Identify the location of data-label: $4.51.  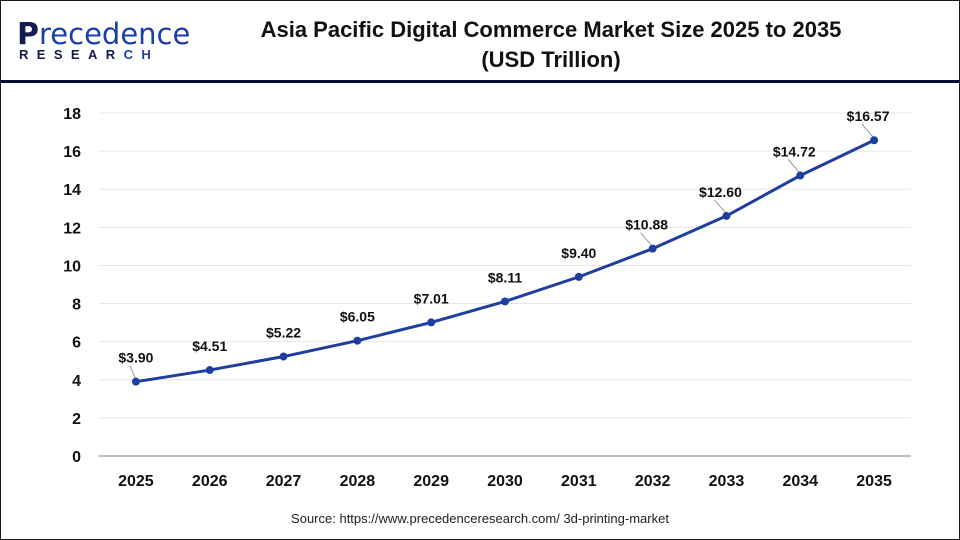
(209, 346).